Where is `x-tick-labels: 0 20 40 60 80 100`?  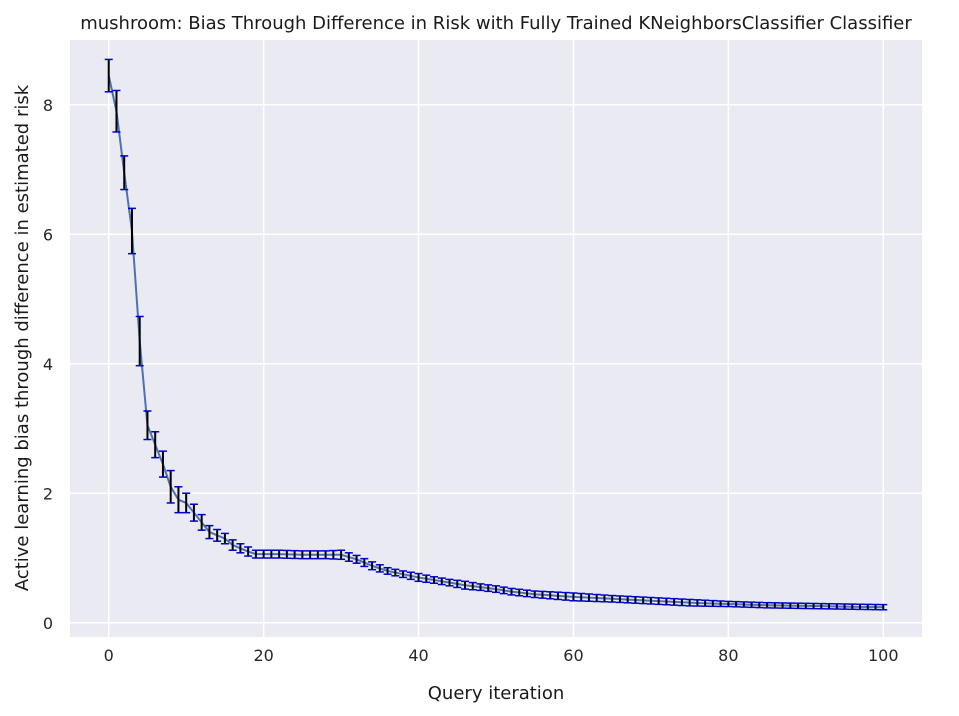
x-tick-labels: 0 20 40 60 80 100 is located at coordinates (501, 655).